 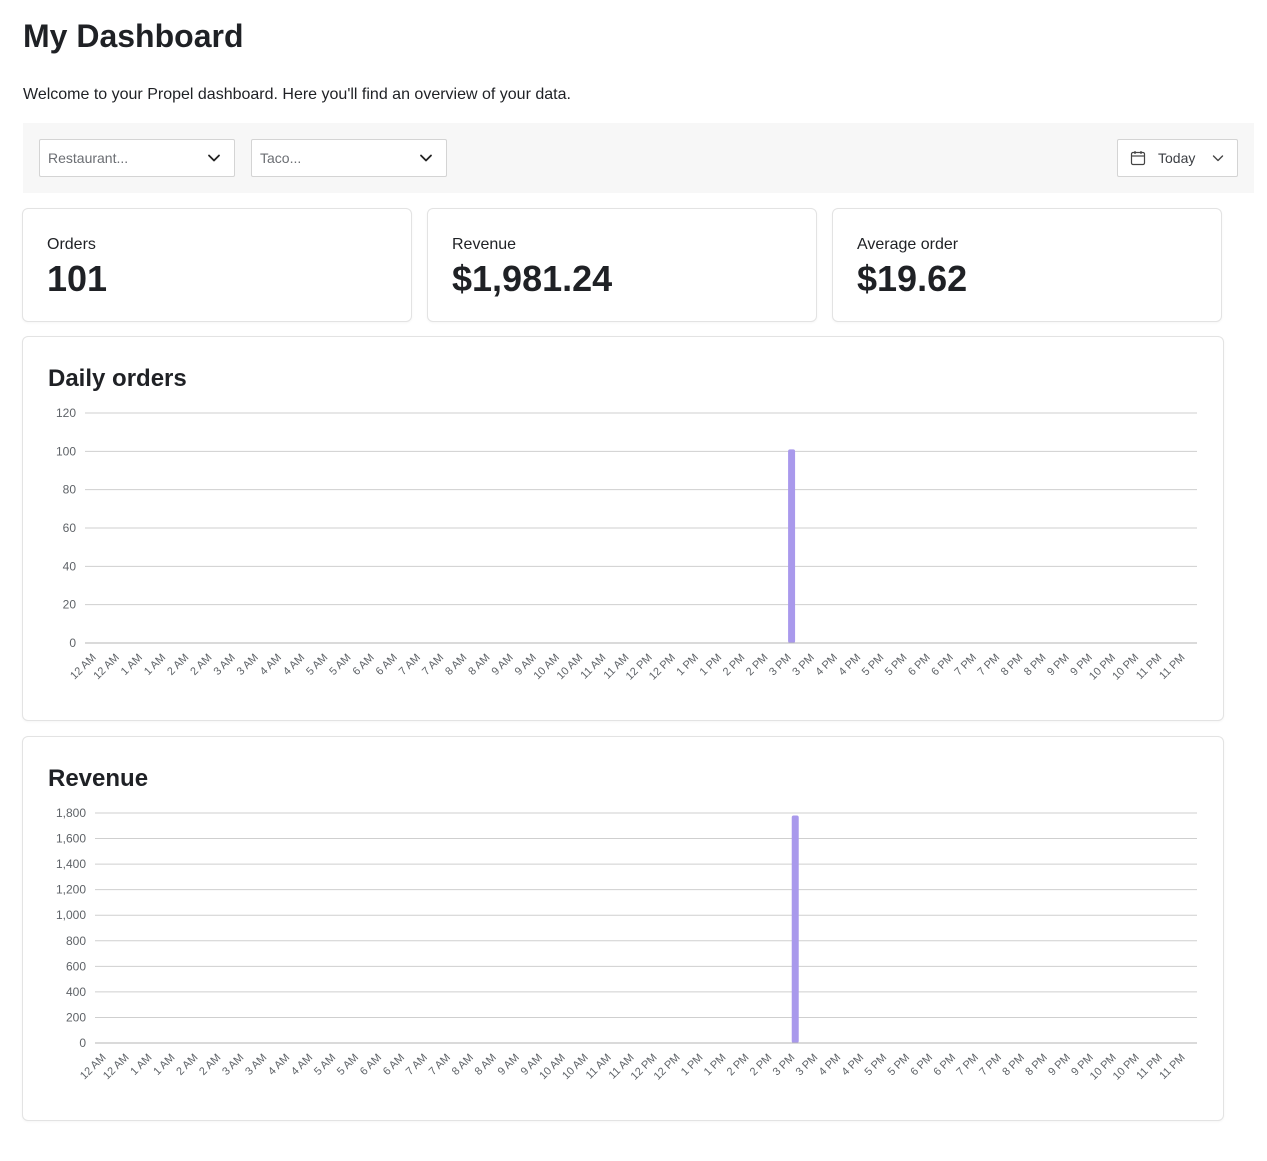 What do you see at coordinates (593, 667) in the screenshot?
I see `x-tick-label: 11 AM` at bounding box center [593, 667].